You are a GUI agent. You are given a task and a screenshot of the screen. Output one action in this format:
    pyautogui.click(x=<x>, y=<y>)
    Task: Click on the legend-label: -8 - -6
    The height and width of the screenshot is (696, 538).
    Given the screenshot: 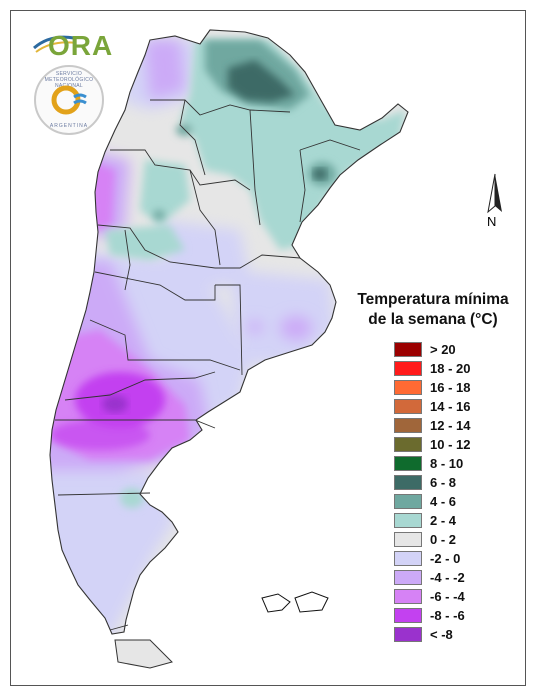 What is the action you would take?
    pyautogui.click(x=447, y=615)
    